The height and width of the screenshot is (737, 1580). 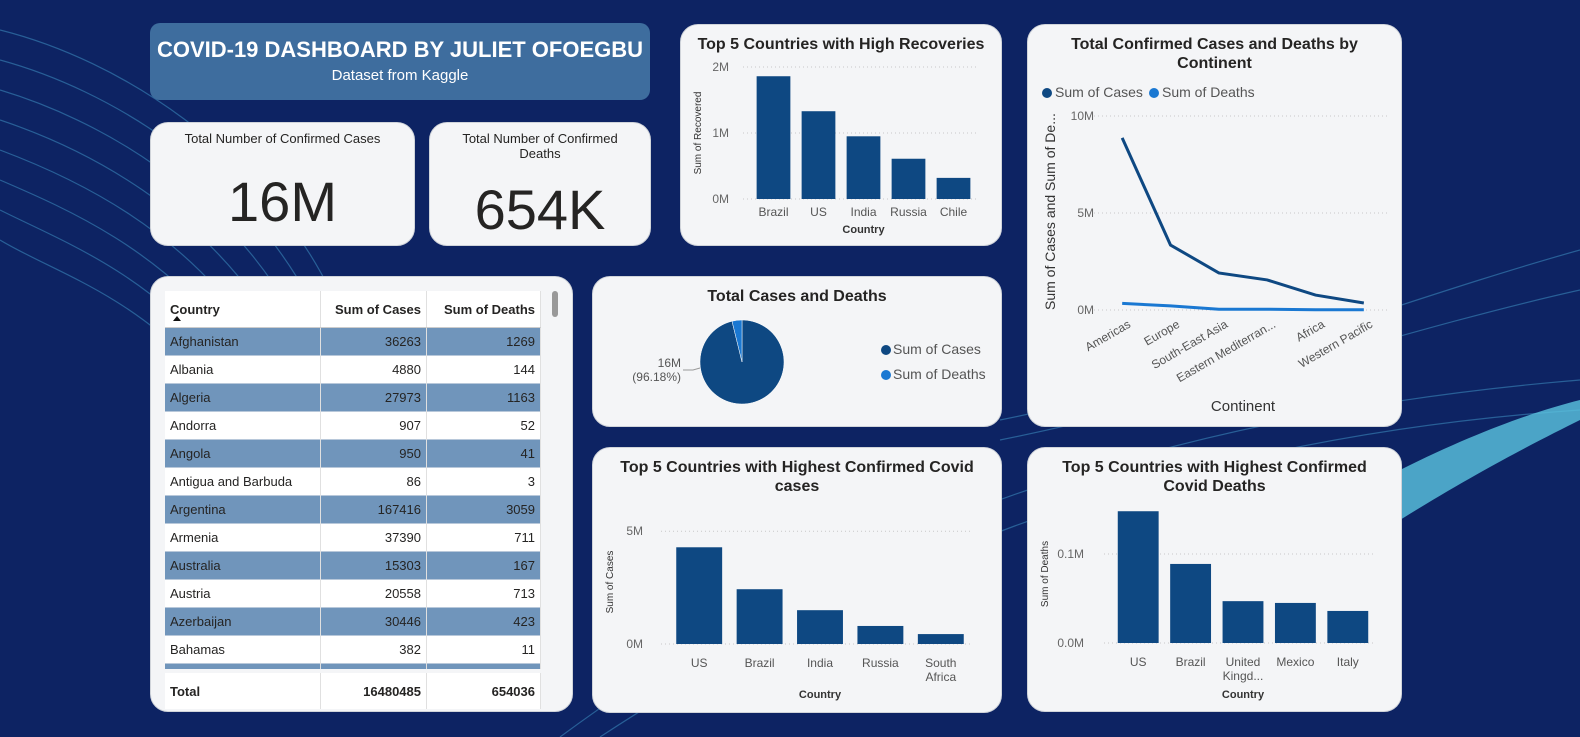 I want to click on table-row: Algeria 27973 1163, so click(x=353, y=397).